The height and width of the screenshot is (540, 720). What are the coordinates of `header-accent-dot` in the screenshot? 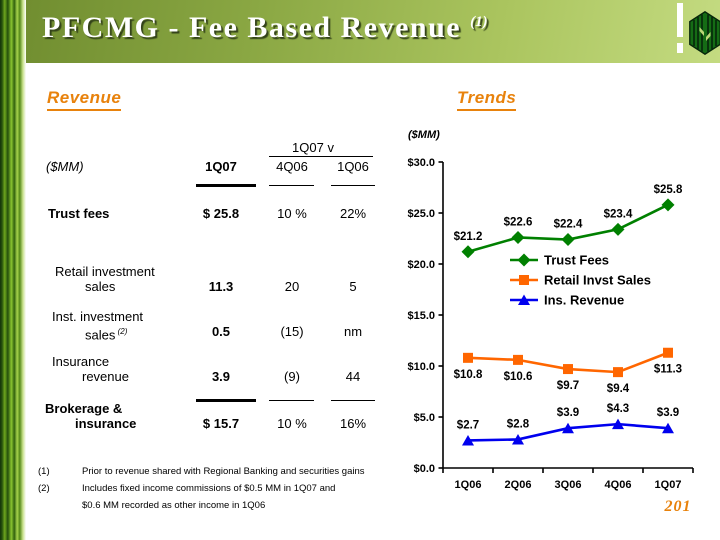 It's located at (680, 48).